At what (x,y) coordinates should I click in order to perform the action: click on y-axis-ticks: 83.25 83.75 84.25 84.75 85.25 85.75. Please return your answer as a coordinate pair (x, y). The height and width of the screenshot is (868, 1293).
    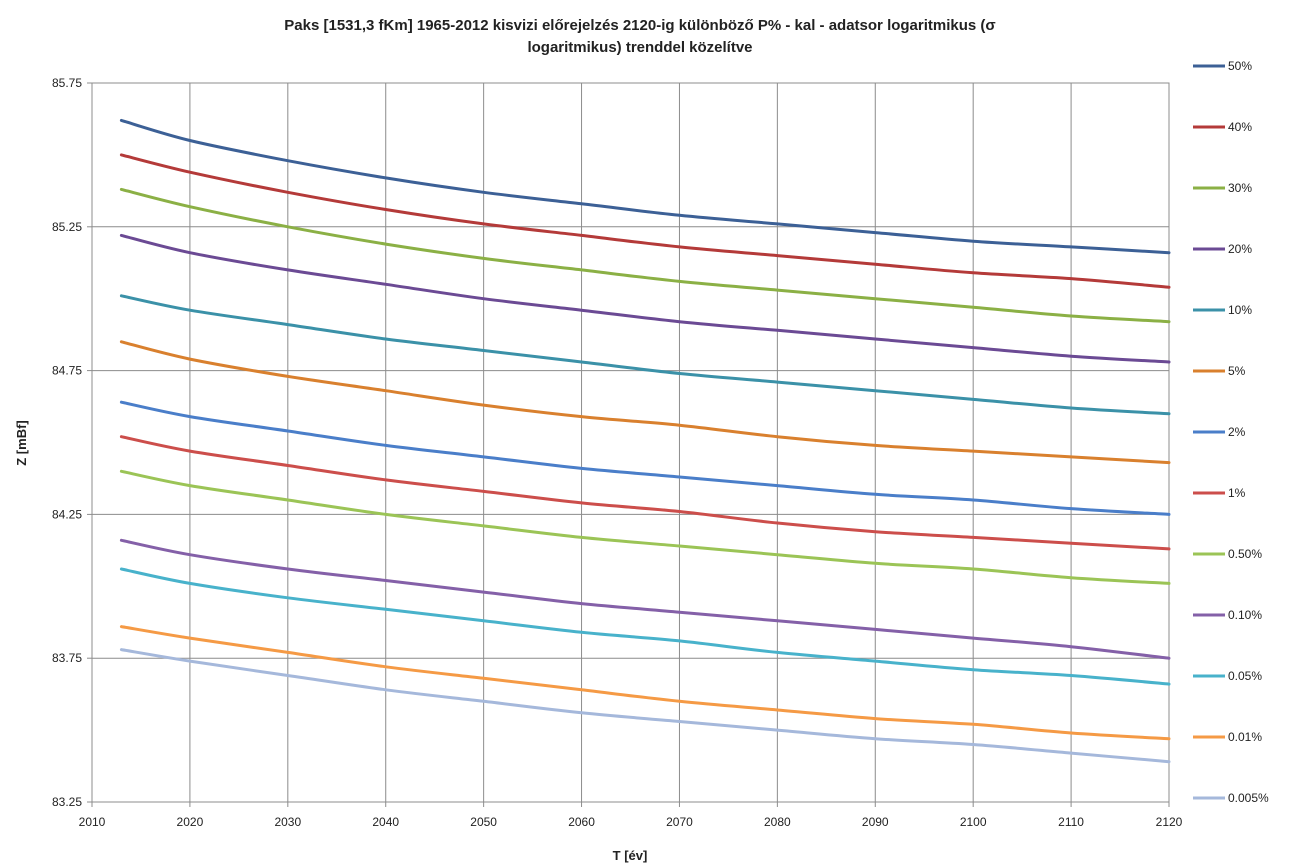
    Looking at the image, I should click on (72, 442).